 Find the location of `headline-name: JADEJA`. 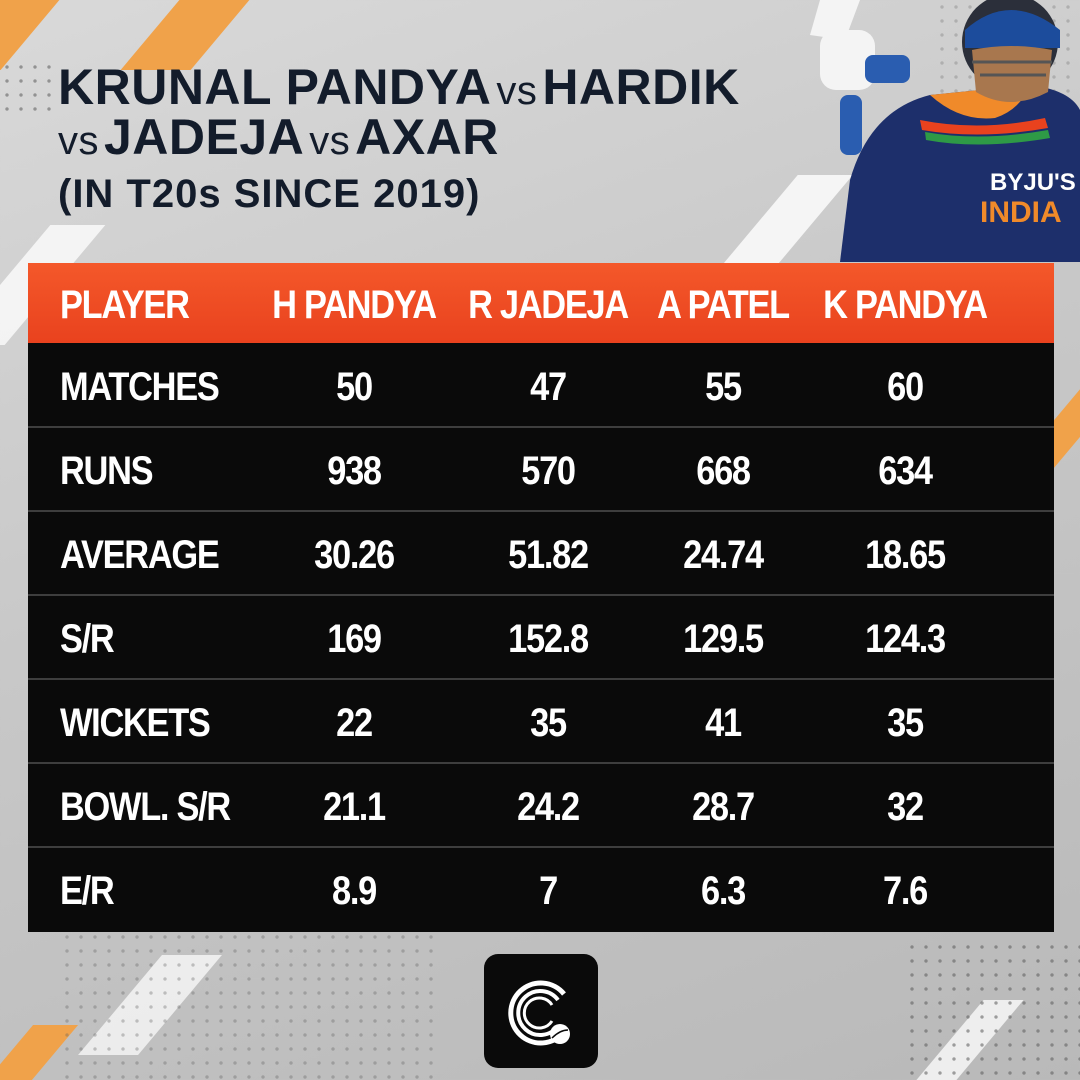

headline-name: JADEJA is located at coordinates (204, 137).